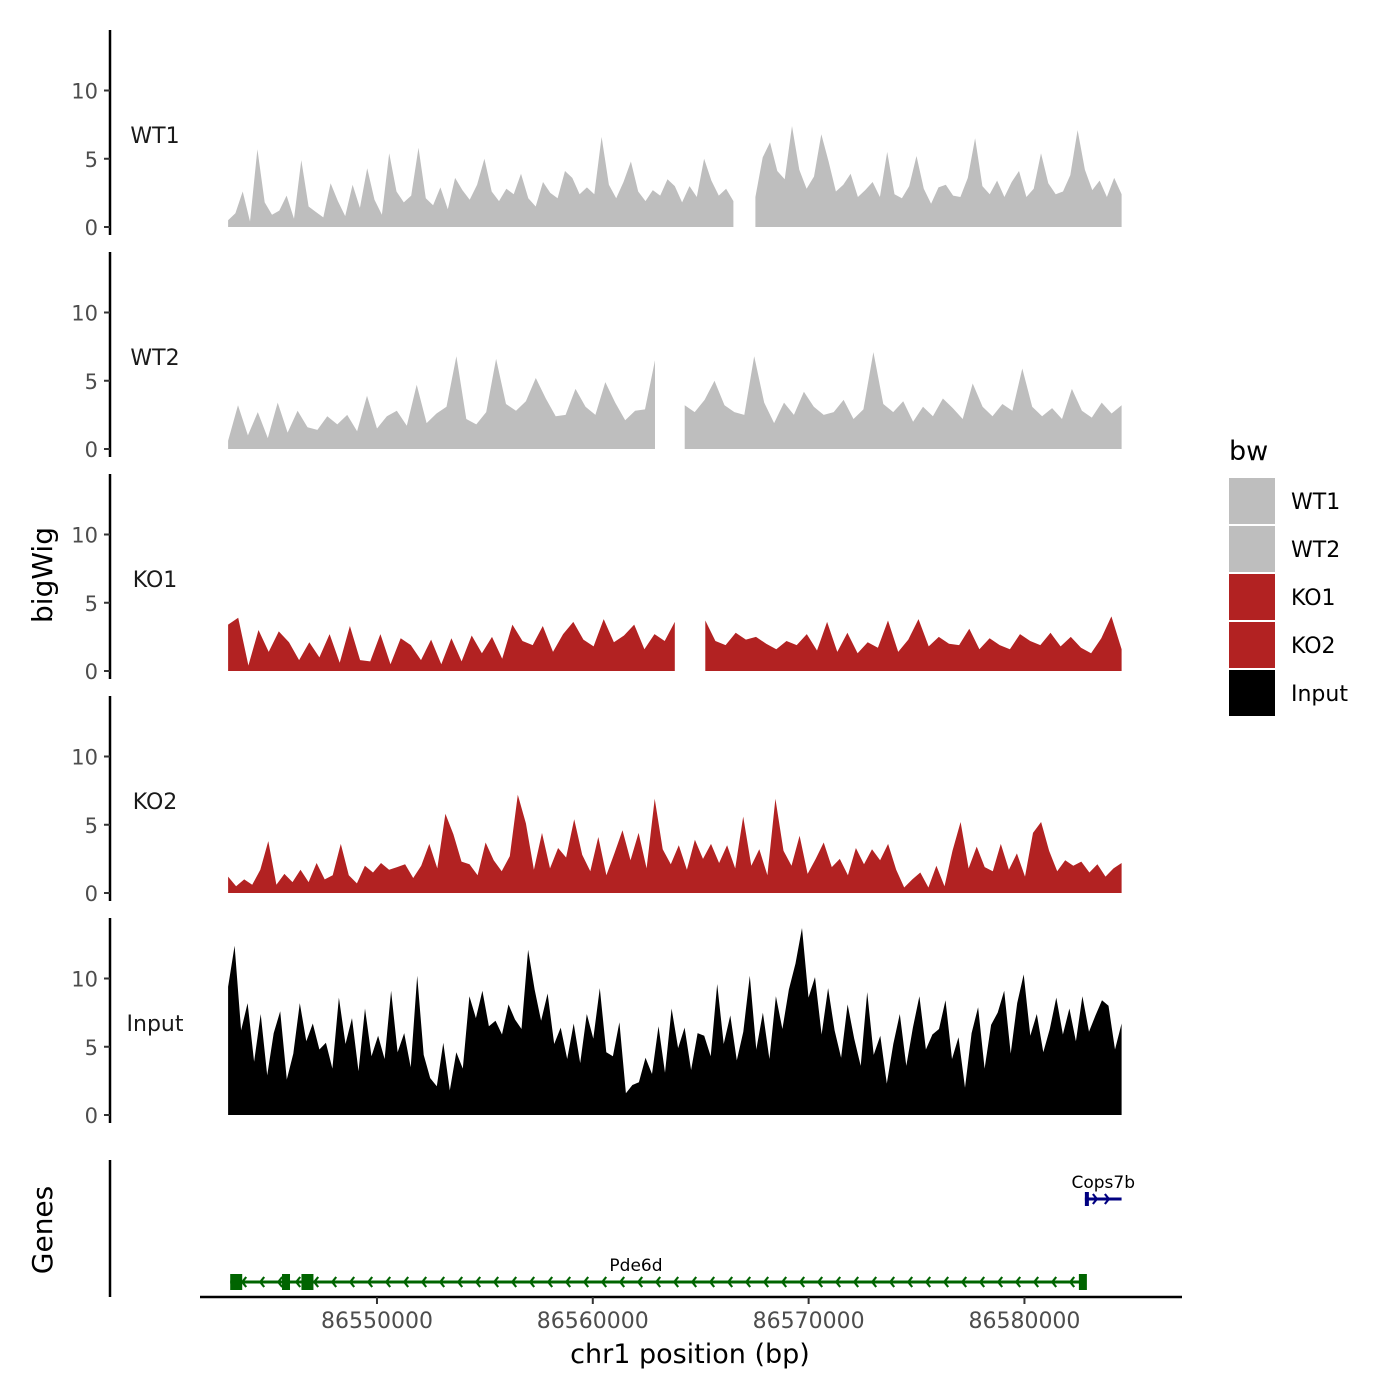 The height and width of the screenshot is (1400, 1400). Describe the element at coordinates (1248, 451) in the screenshot. I see `legend-title: bw` at that location.